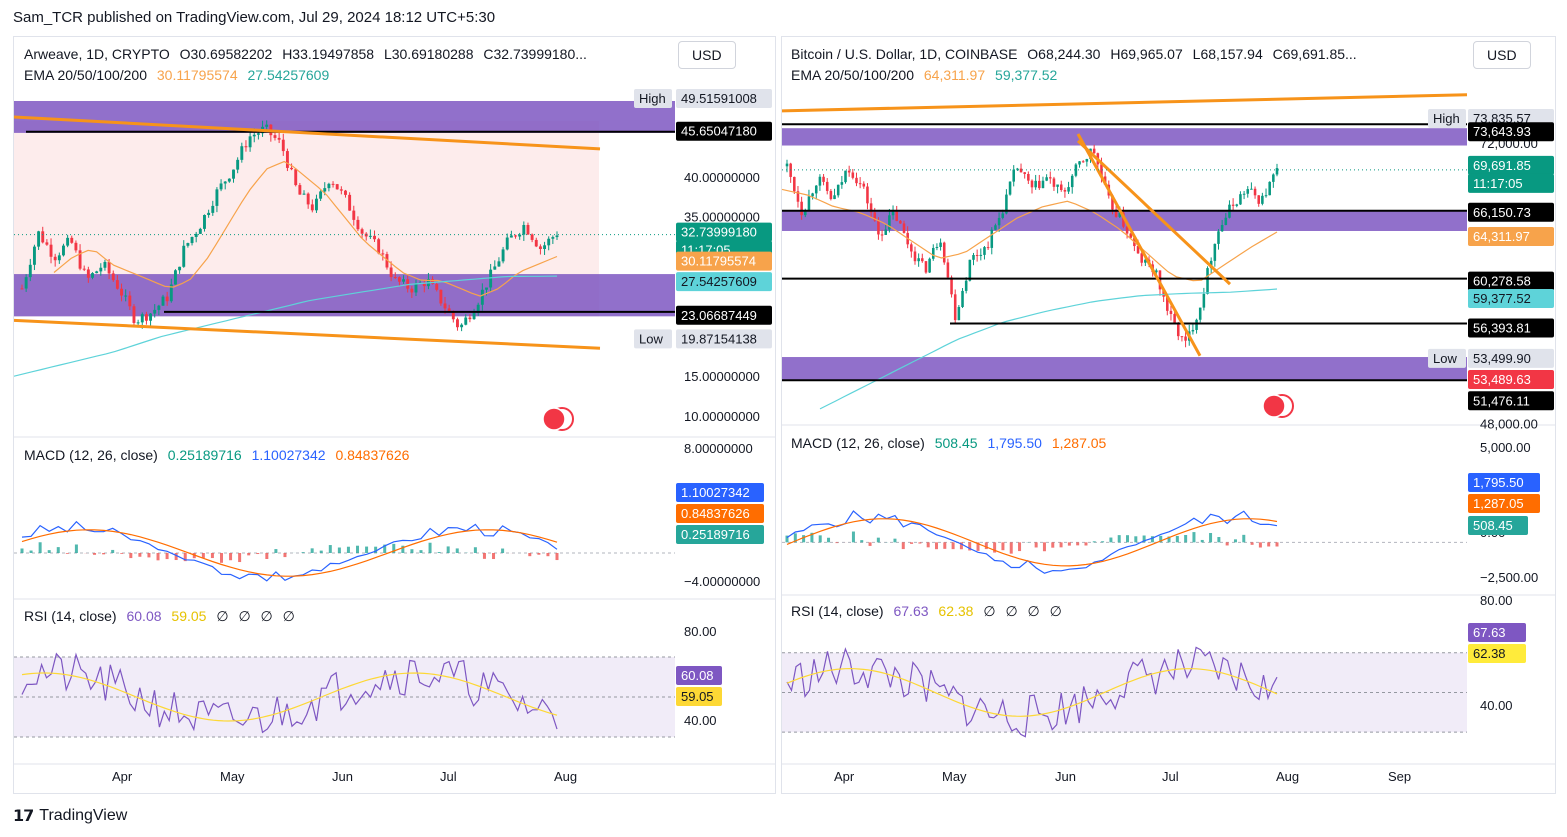  I want to click on macd-signal-tag: 0.84837626, so click(720, 513).